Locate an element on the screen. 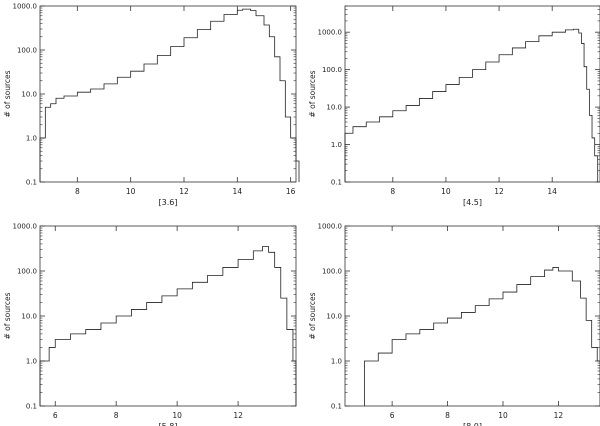  histogram-series is located at coordinates (482, 336).